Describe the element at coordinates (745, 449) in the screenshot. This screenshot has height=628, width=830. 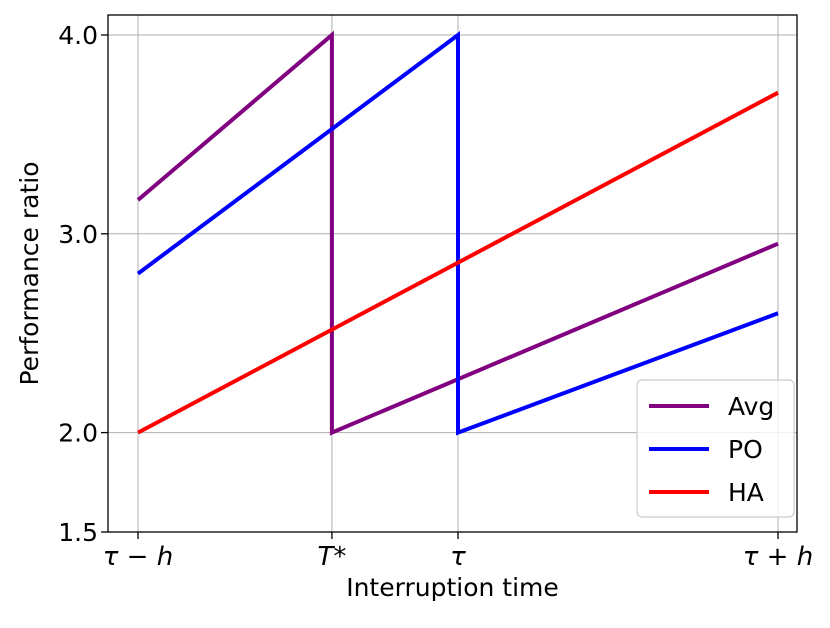
I see `legend-label-po: PO` at that location.